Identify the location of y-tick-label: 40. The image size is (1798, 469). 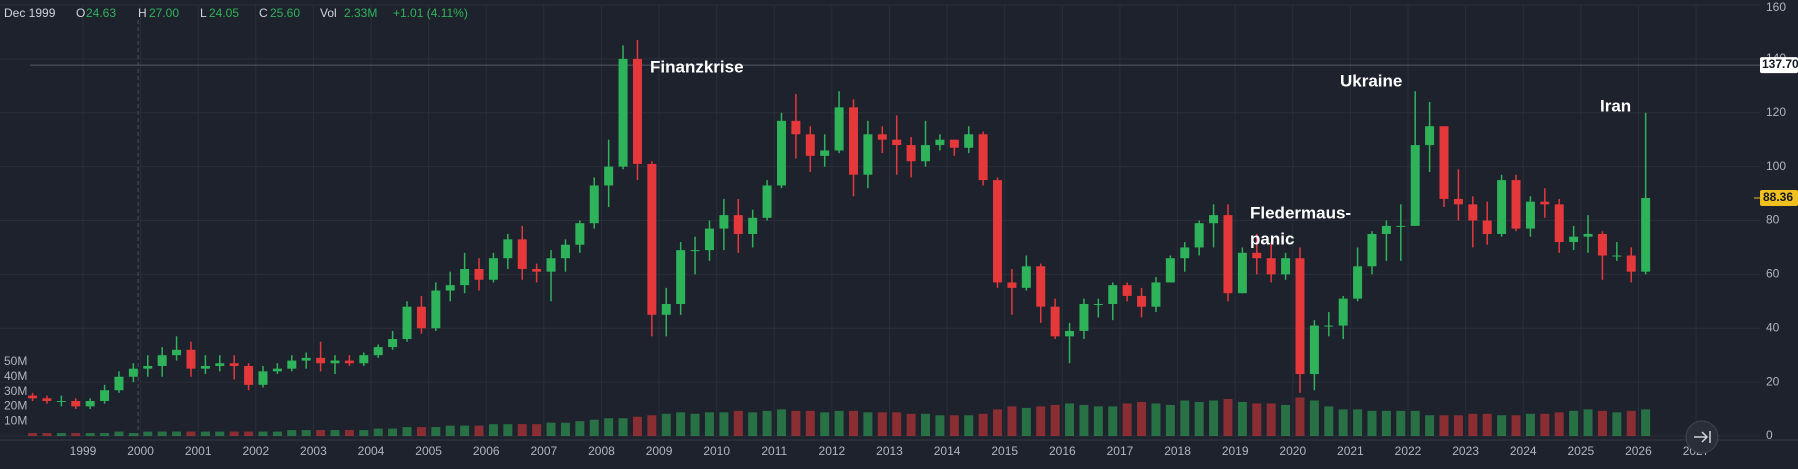
(1773, 327).